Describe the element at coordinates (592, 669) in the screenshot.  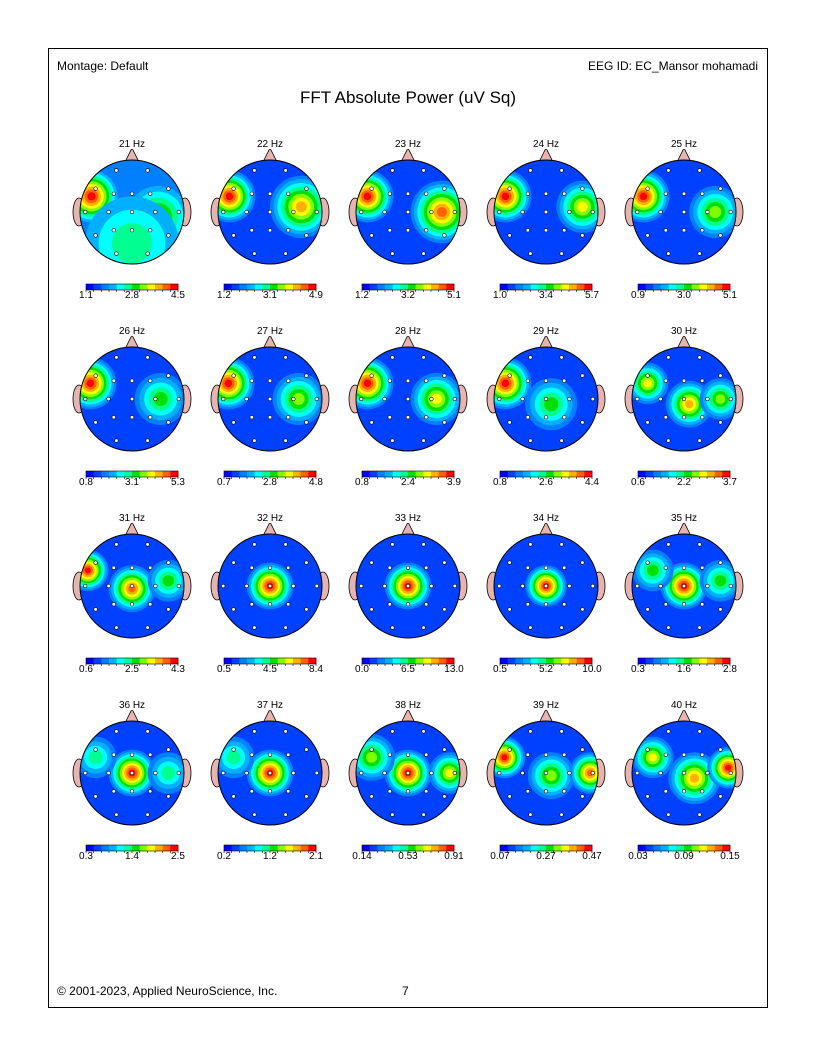
I see `colorbar-tick-label: 10.0` at that location.